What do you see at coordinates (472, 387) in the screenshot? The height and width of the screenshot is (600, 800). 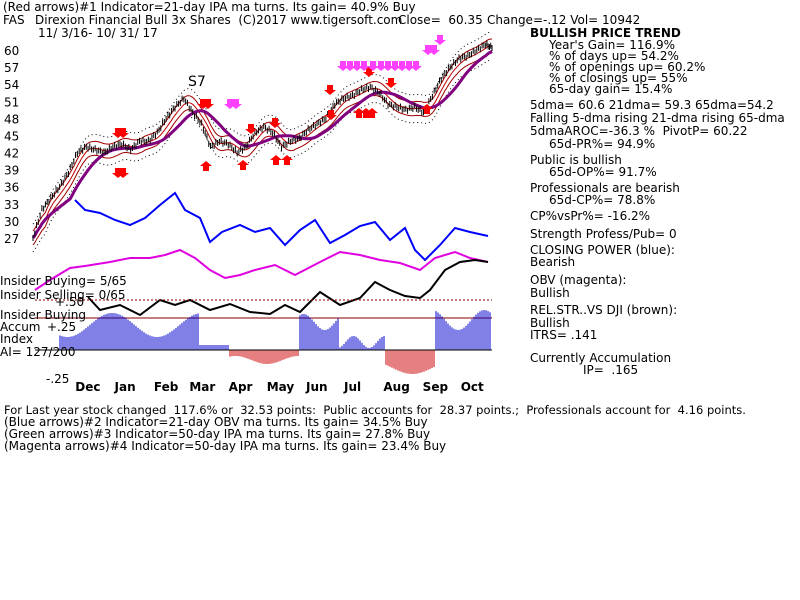 I see `x-tick-label: Oct` at bounding box center [472, 387].